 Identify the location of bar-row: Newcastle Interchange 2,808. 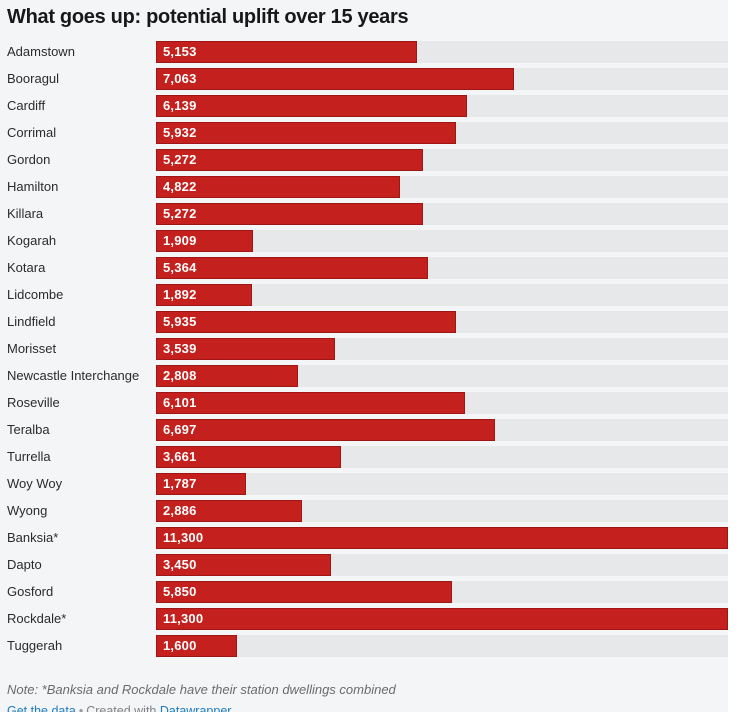
(364, 375).